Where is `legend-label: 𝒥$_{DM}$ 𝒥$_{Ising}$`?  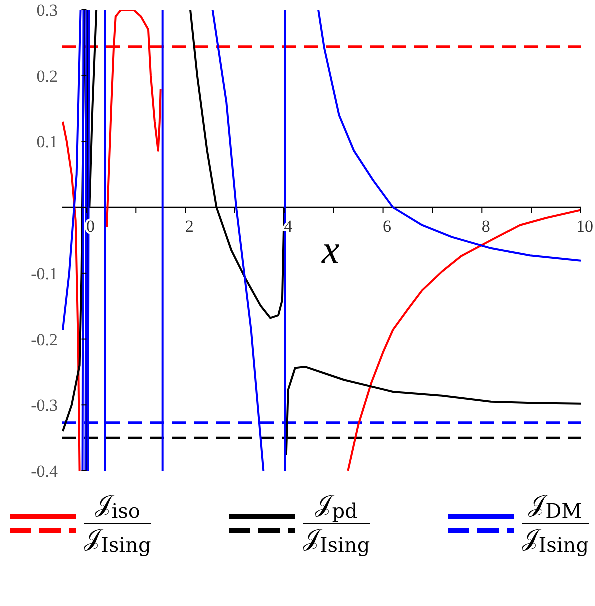
legend-label: 𝒥$_{DM}$ 𝒥$_{Ising}$ is located at coordinates (555, 523).